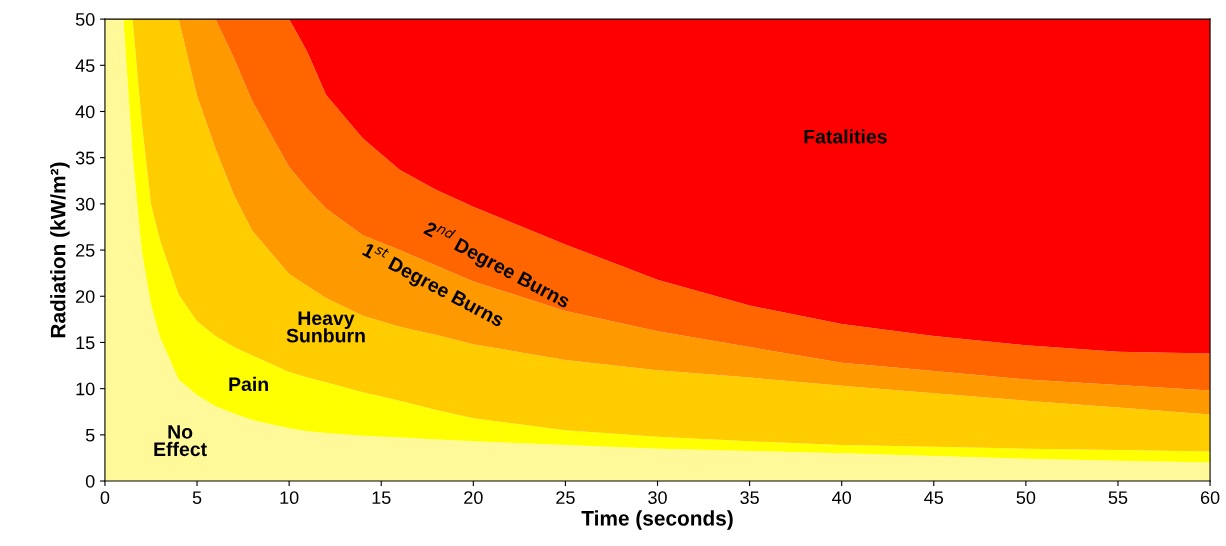  What do you see at coordinates (1026, 498) in the screenshot?
I see `x-tick-label: 50` at bounding box center [1026, 498].